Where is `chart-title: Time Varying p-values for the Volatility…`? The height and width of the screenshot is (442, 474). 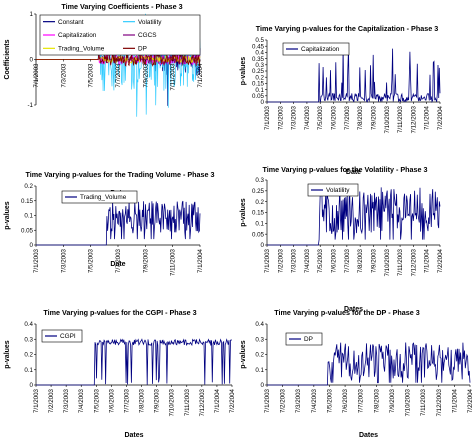 chart-title: Time Varying p-values for the Volatility… is located at coordinates (344, 169).